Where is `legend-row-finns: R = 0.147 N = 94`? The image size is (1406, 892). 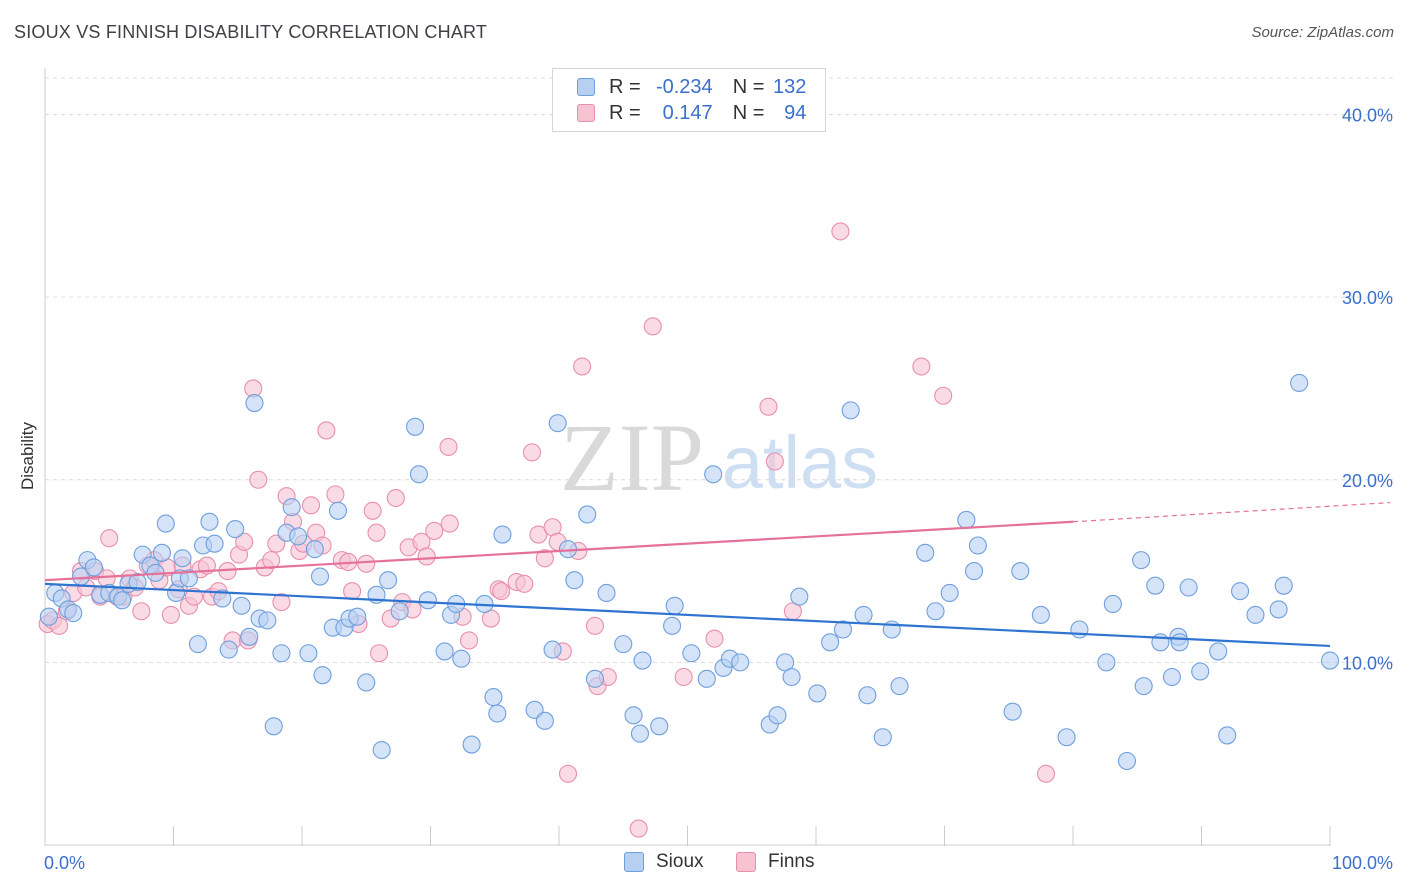 legend-row-finns: R = 0.147 N = 94 is located at coordinates (691, 113).